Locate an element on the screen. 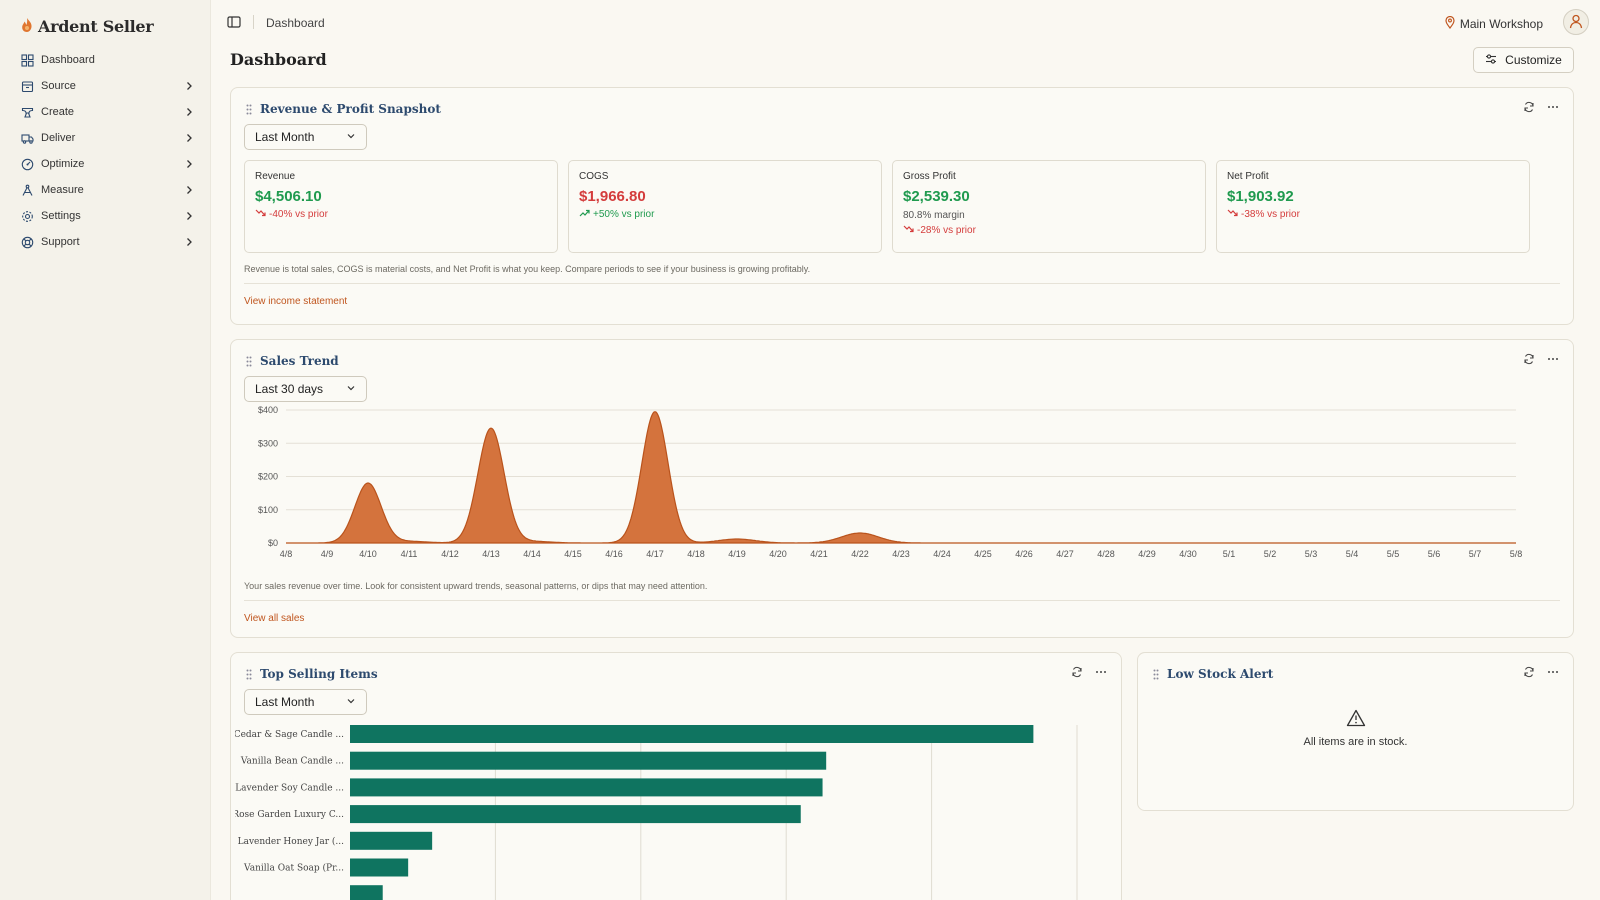  sidebar-item-deliver: Deliver is located at coordinates (107, 138).